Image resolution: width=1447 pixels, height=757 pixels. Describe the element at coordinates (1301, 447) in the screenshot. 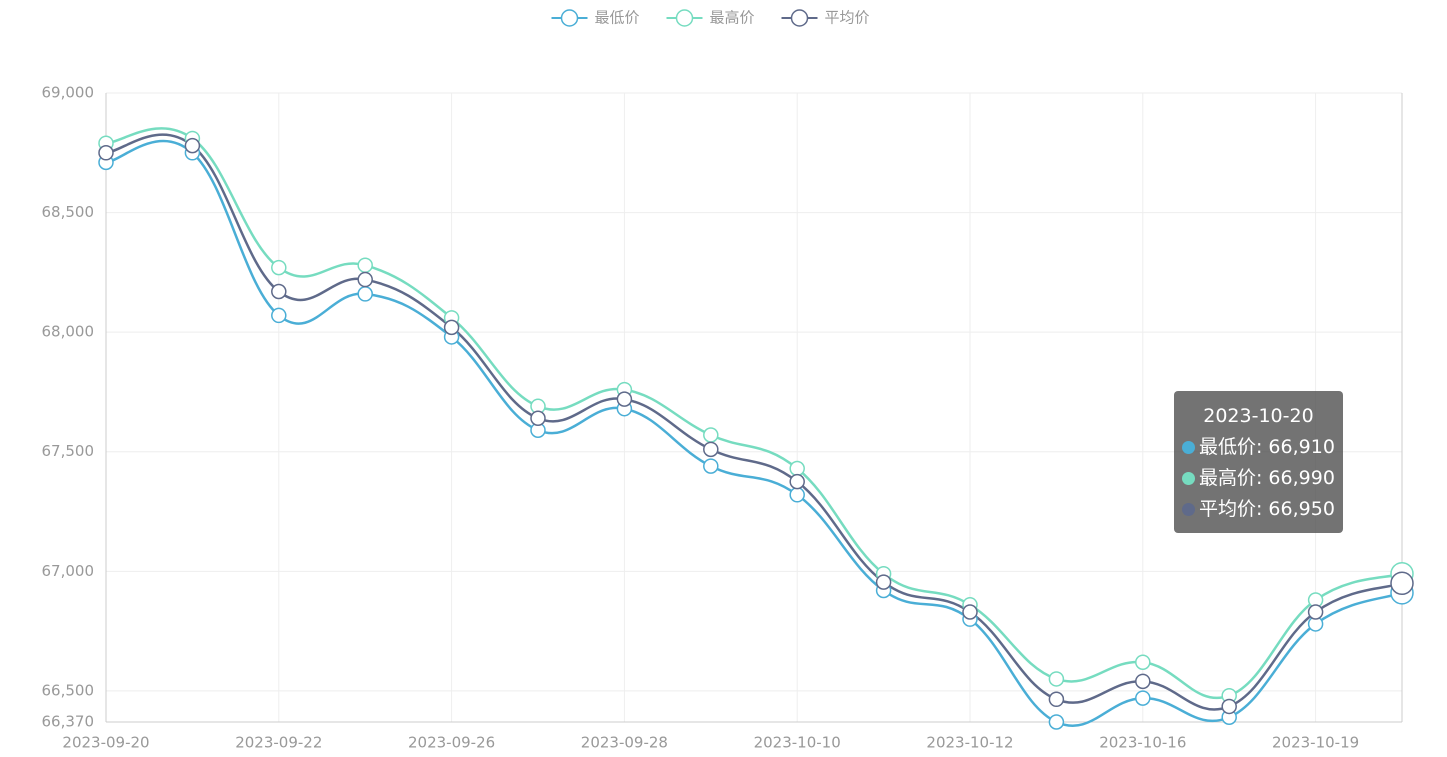

I see `tooltip-value: 66,910` at that location.